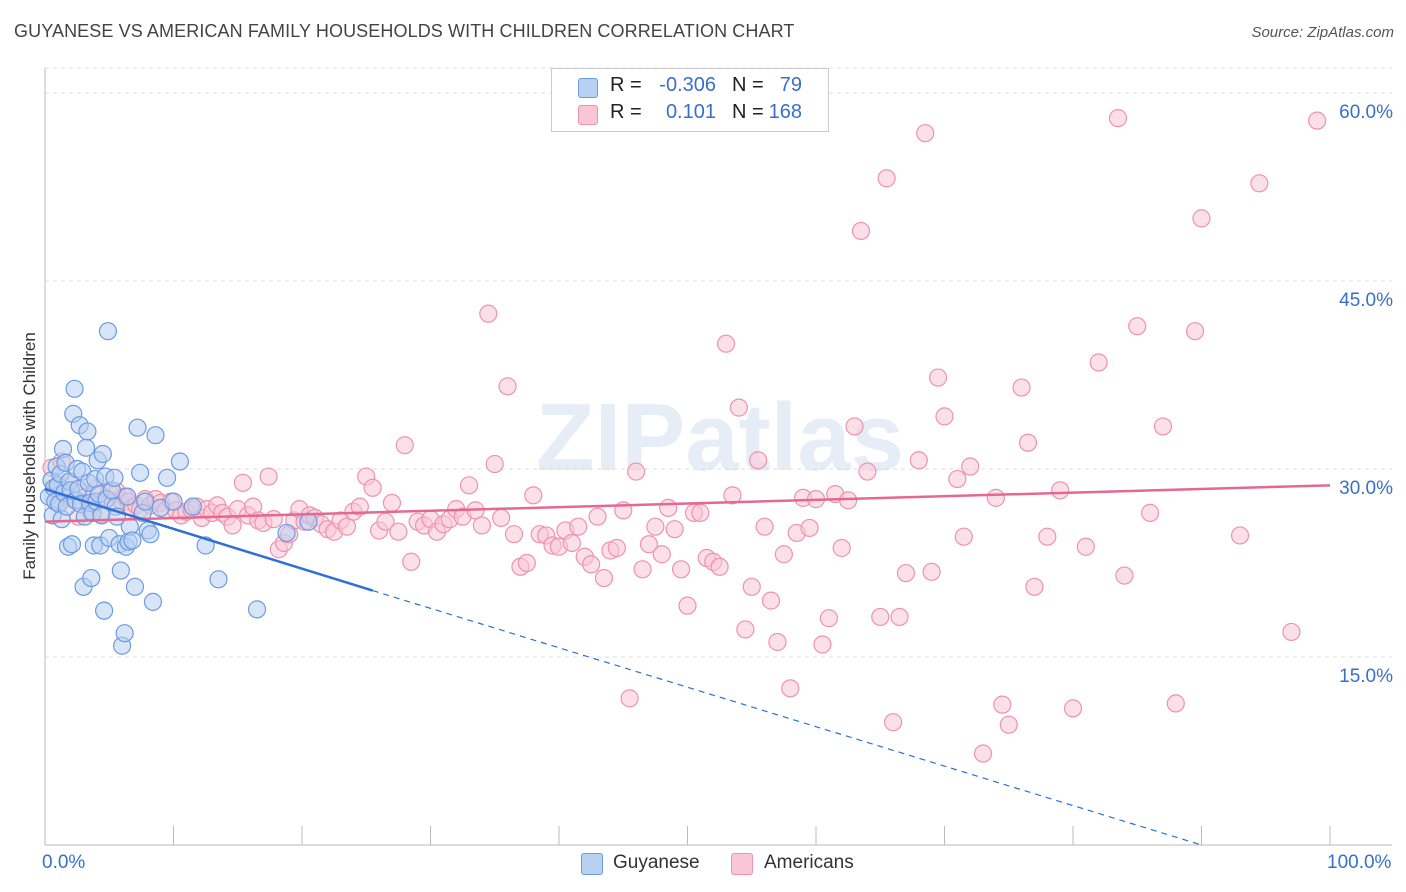 This screenshot has height=892, width=1406. What do you see at coordinates (1366, 676) in the screenshot?
I see `y-tick-label: 15.0%` at bounding box center [1366, 676].